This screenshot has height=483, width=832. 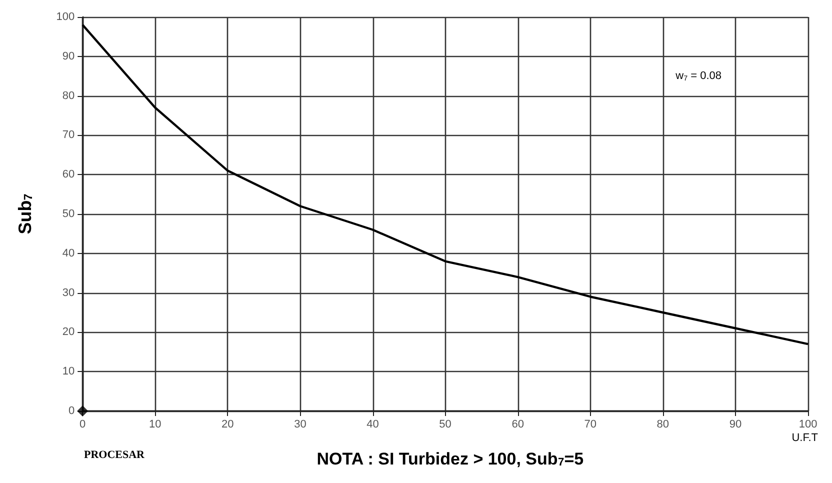 I want to click on text: NOTA : SI Turbidez > 100, Sub7=5, so click(x=450, y=459).